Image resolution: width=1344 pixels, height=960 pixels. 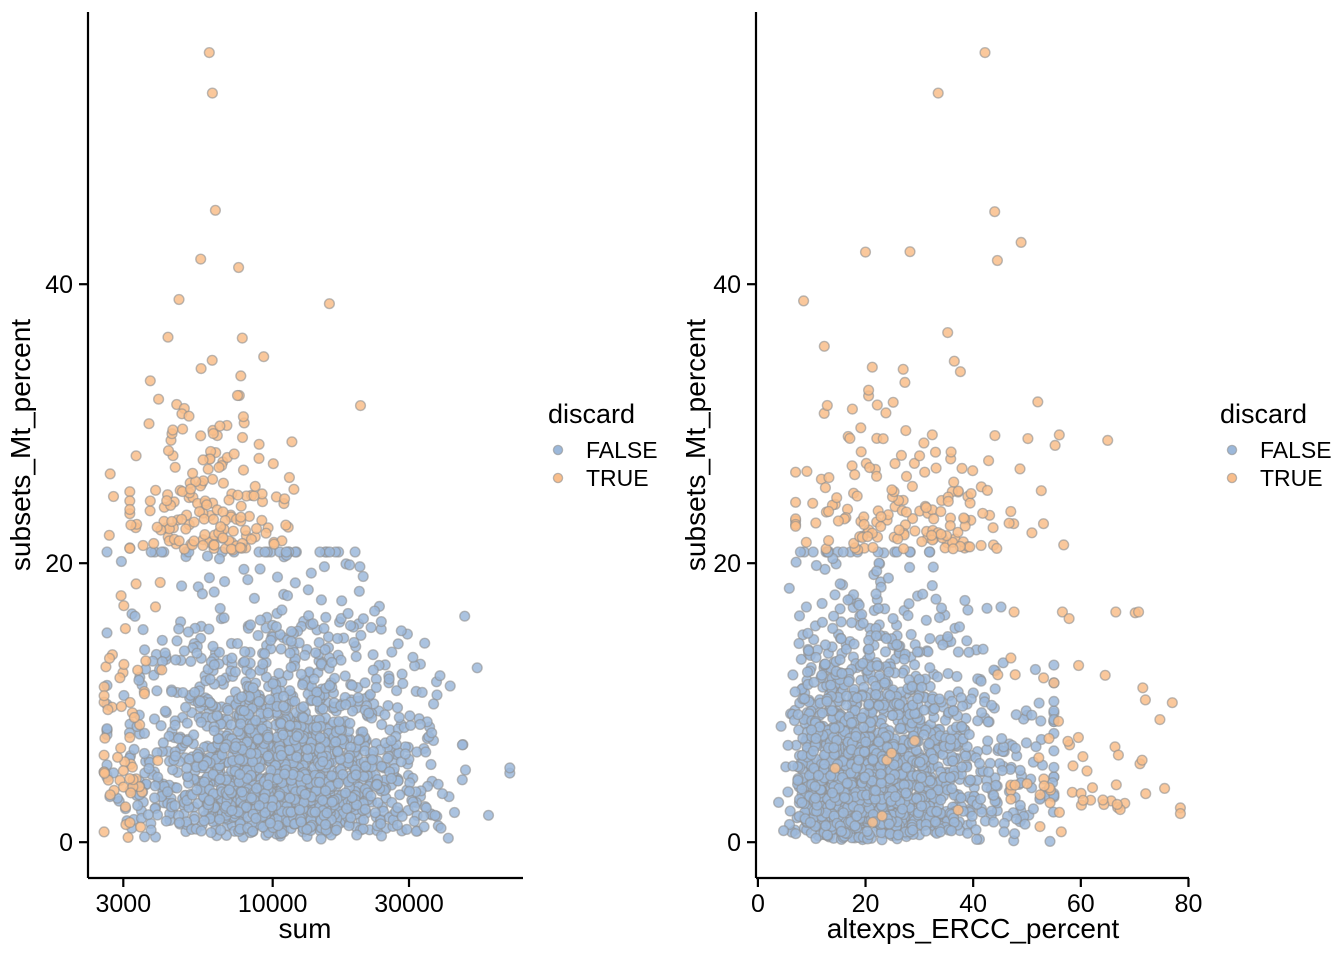 What do you see at coordinates (305, 928) in the screenshot?
I see `left-x-axis-title: sum` at bounding box center [305, 928].